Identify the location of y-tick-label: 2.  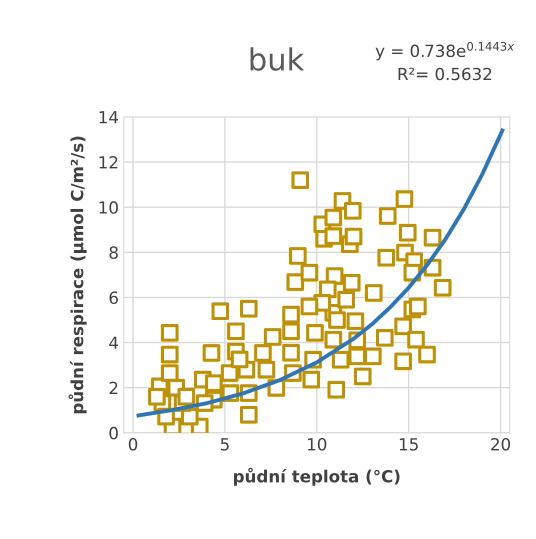
(114, 388).